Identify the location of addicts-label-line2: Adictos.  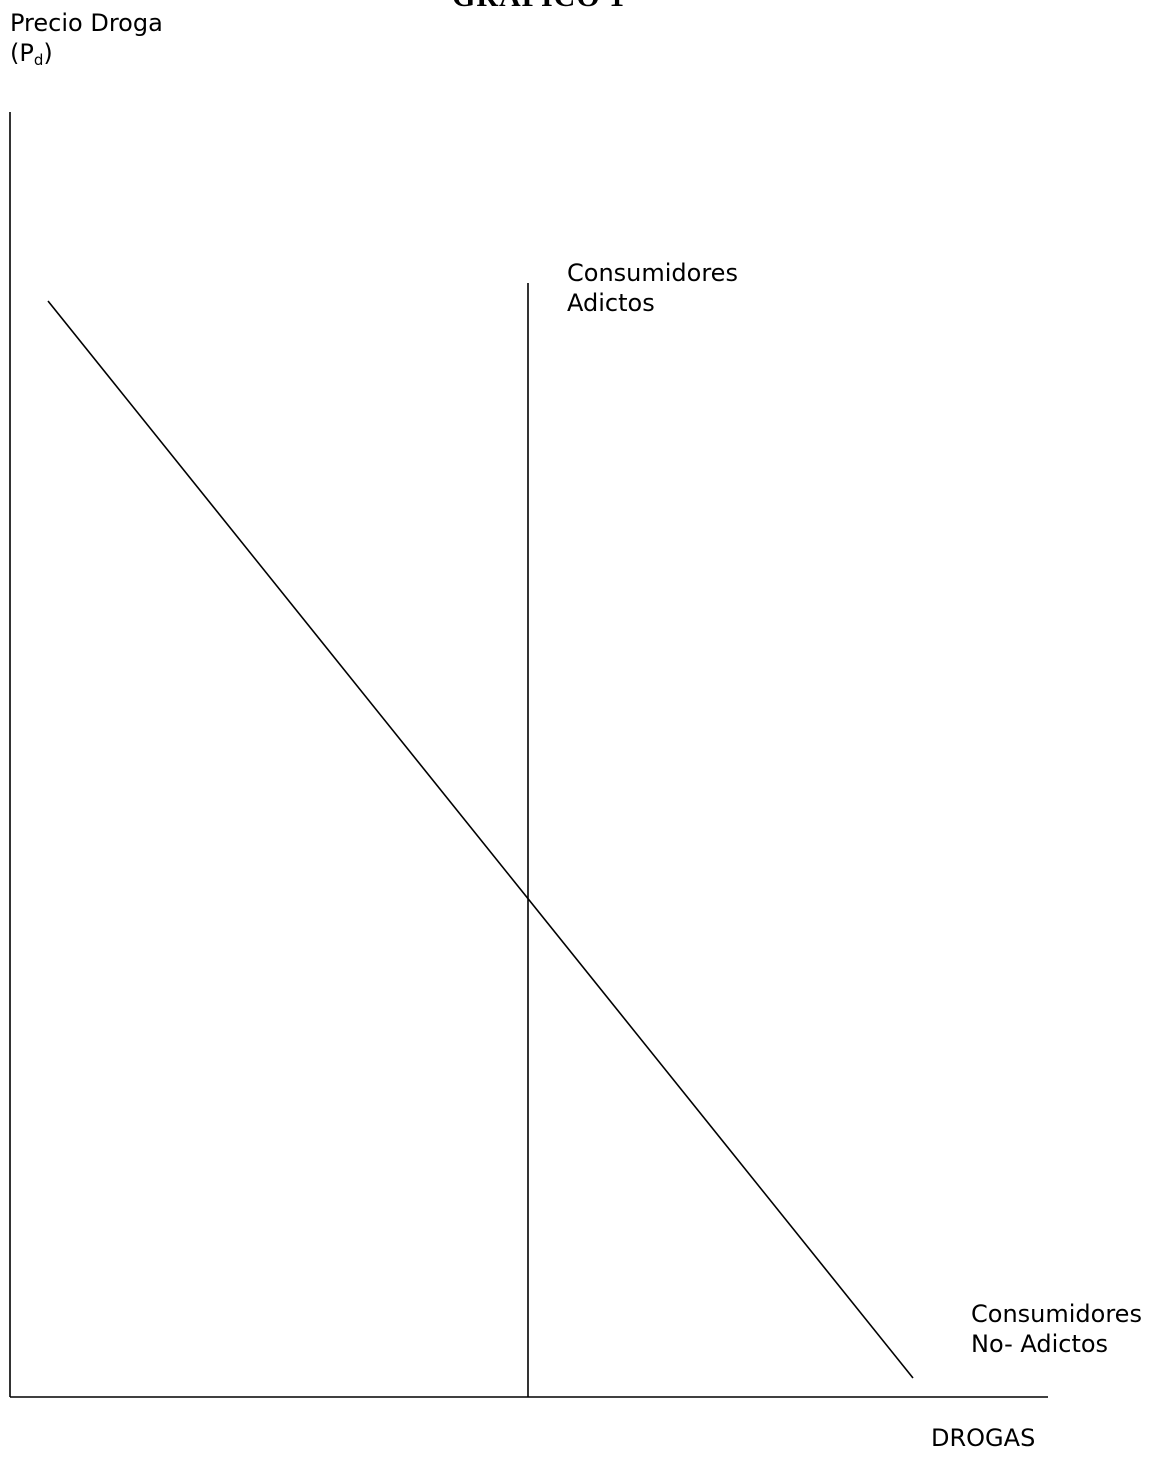
(611, 303).